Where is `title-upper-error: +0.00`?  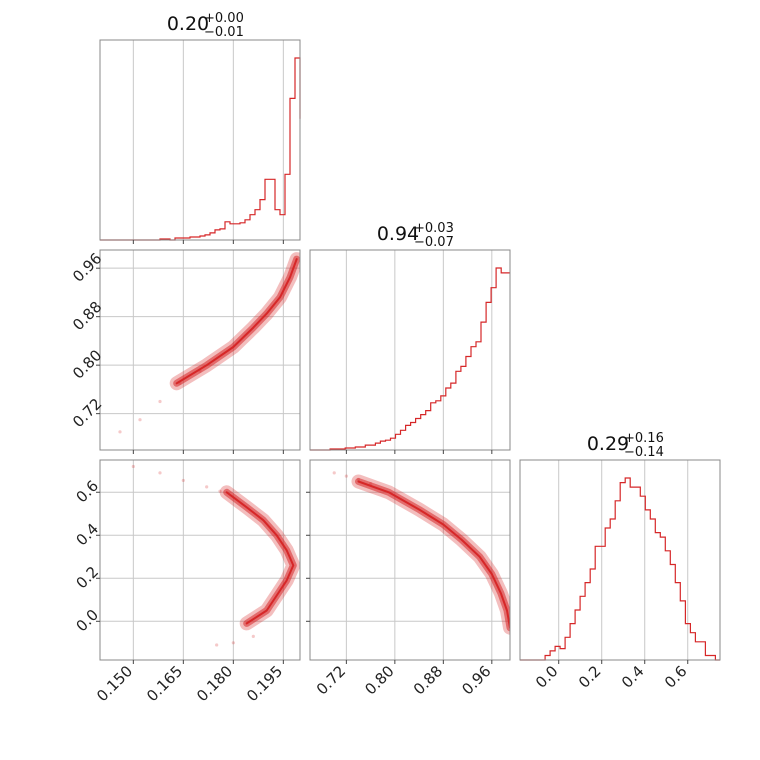 title-upper-error: +0.00 is located at coordinates (224, 18).